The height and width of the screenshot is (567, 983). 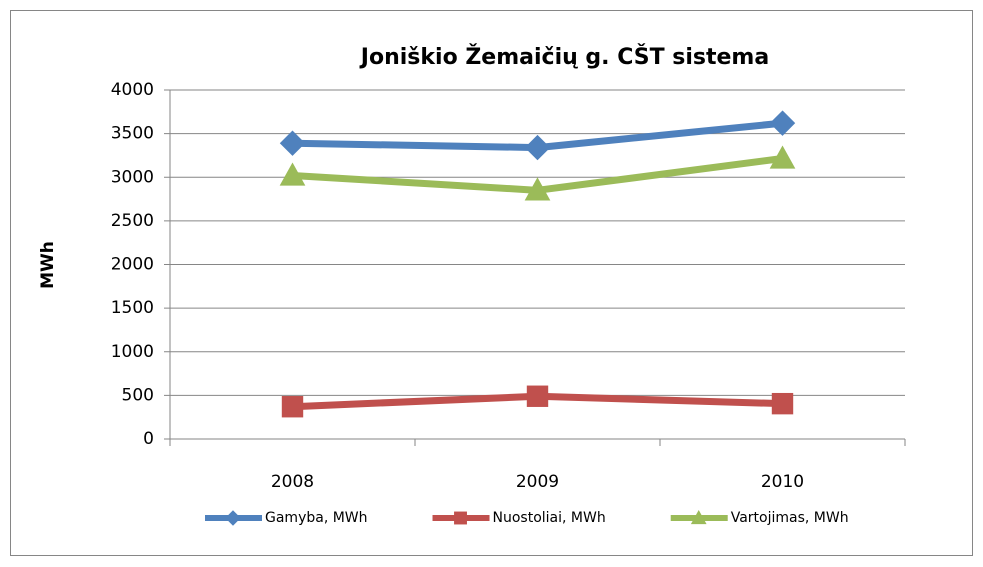 What do you see at coordinates (537, 482) in the screenshot?
I see `x-tick-label: 2009` at bounding box center [537, 482].